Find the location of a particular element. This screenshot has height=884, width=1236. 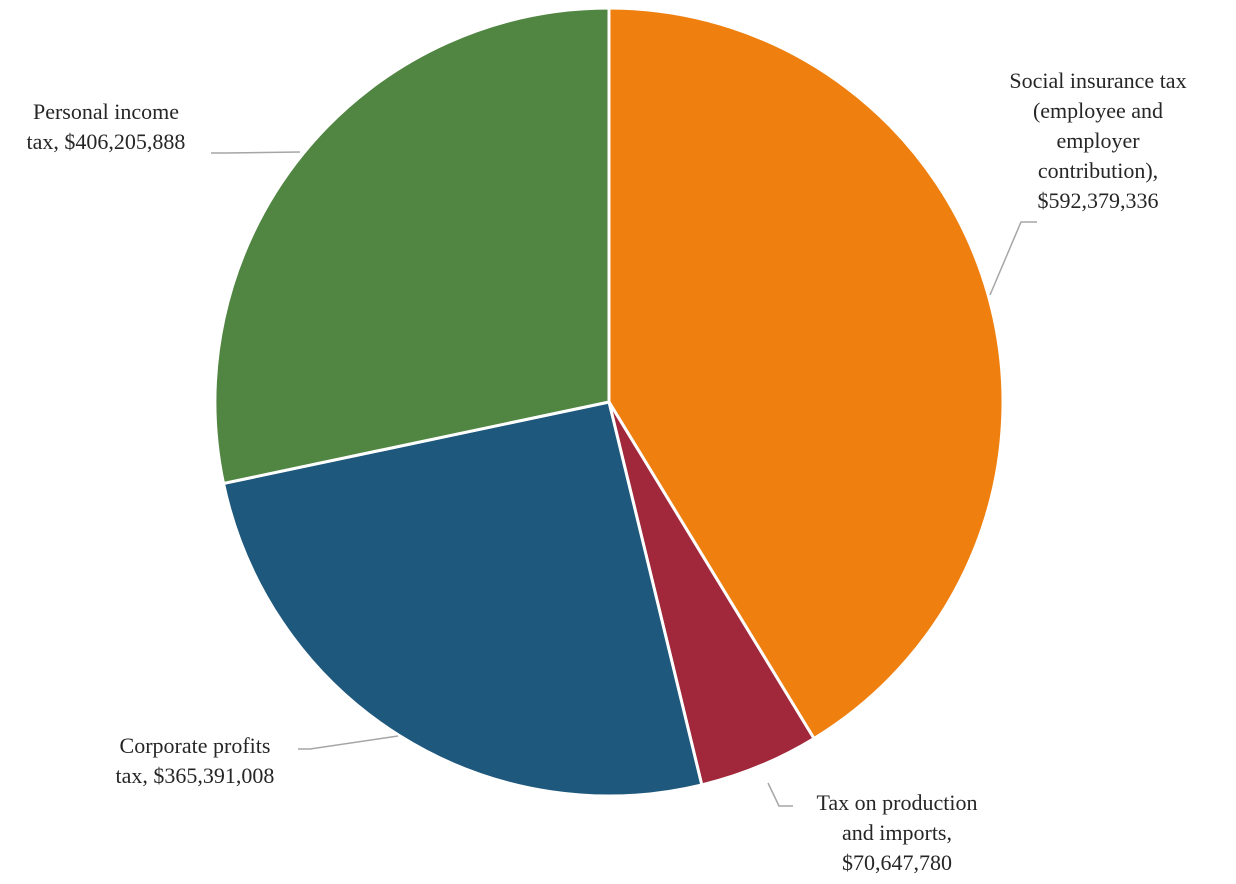

data-label-line: $70,647,780 is located at coordinates (897, 862).